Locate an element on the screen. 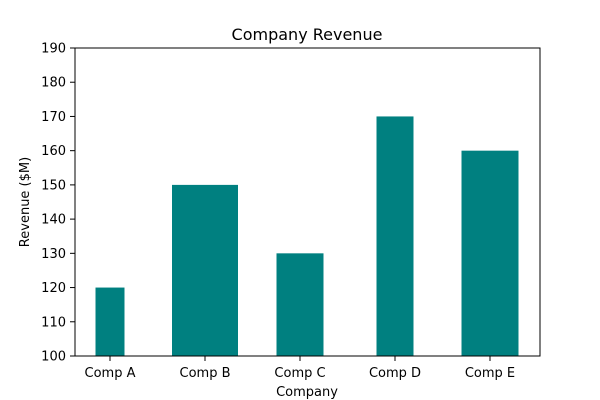 This screenshot has height=400, width=600. y-tick-label: 140 is located at coordinates (53, 220).